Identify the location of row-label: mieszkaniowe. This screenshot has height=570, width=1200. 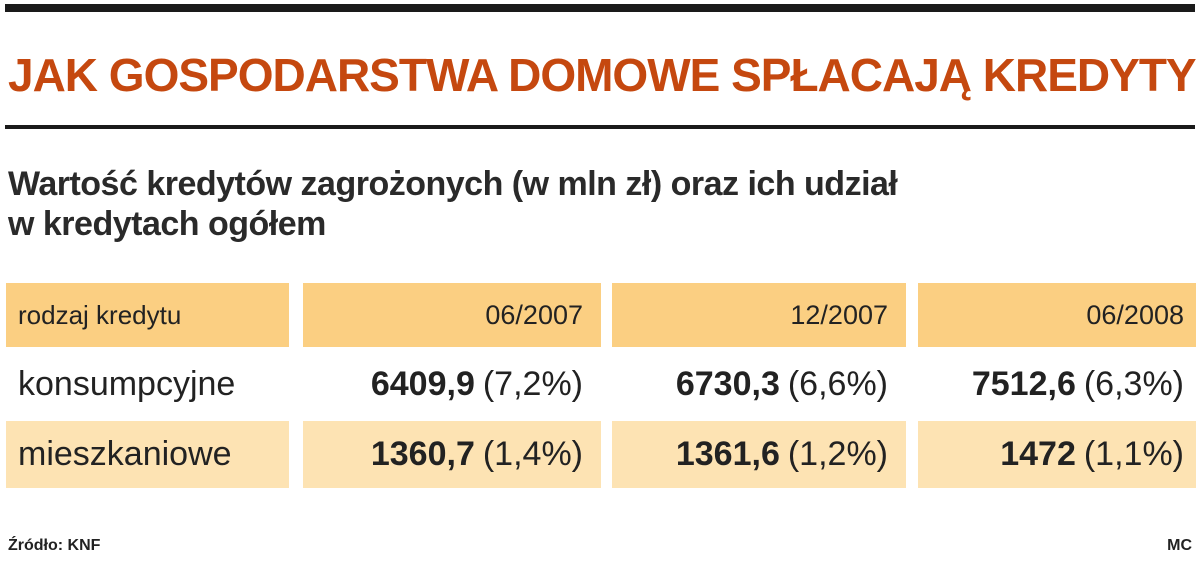
(125, 454).